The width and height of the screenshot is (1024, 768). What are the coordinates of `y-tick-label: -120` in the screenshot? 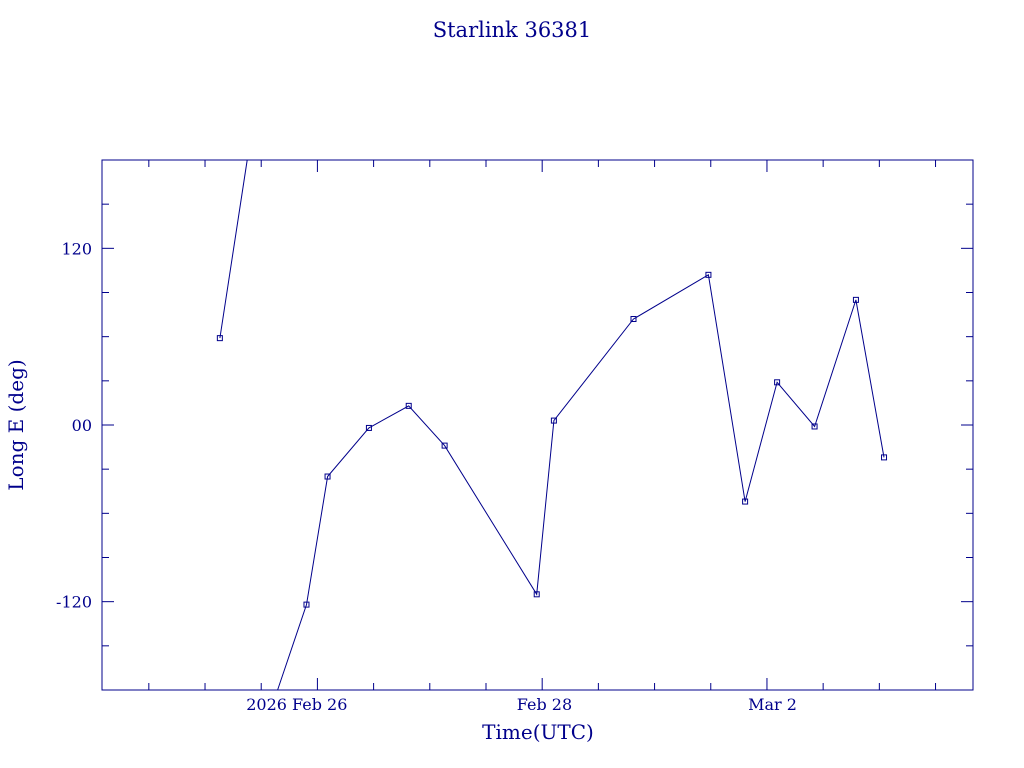 It's located at (74, 602).